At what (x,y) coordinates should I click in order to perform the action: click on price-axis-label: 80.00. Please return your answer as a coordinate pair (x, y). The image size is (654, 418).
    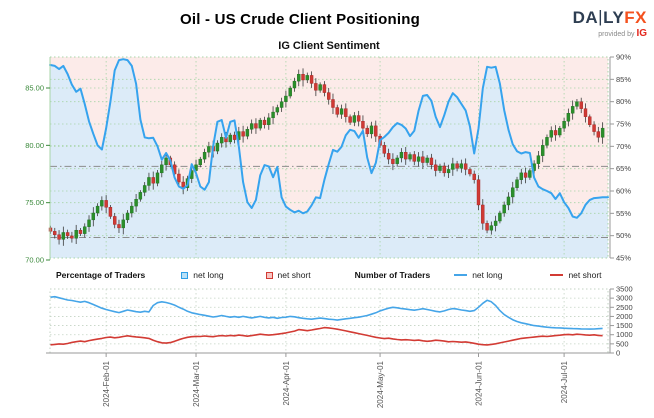
    Looking at the image, I should click on (34, 145).